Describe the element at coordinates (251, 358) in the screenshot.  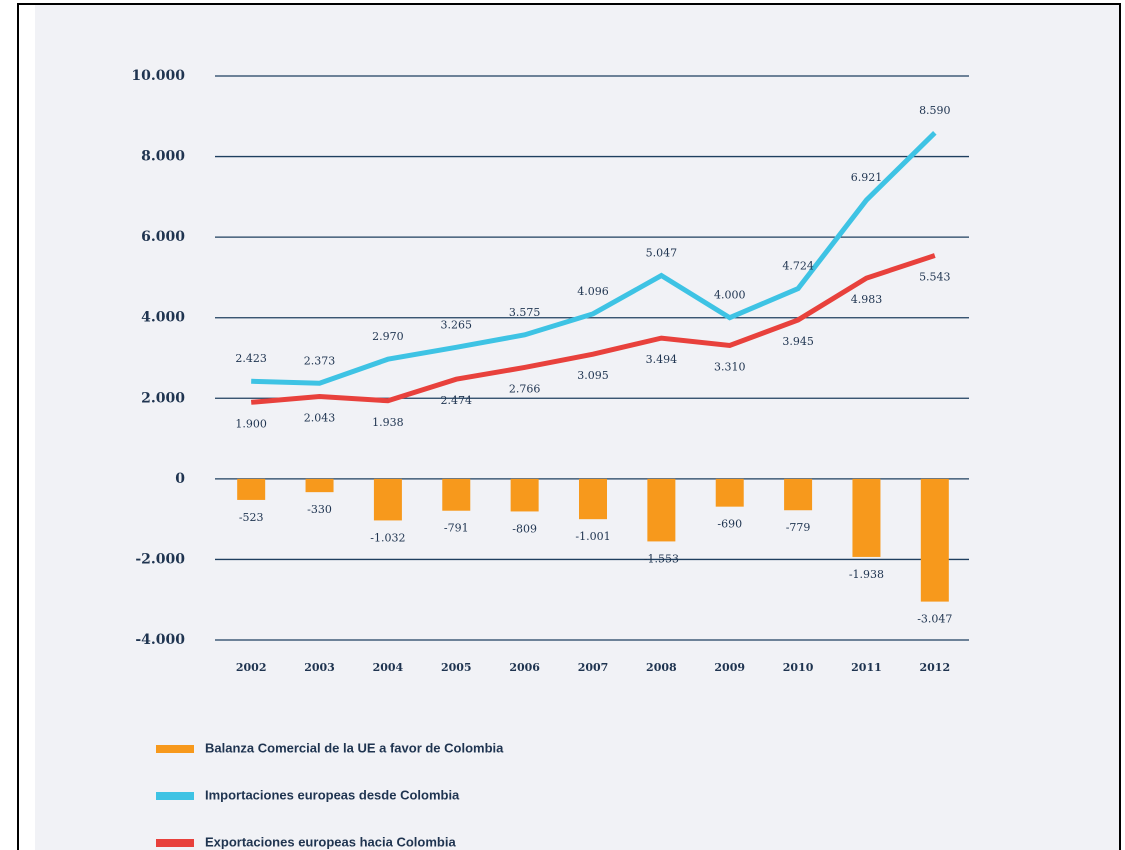
I see `data-label: 2.423` at that location.